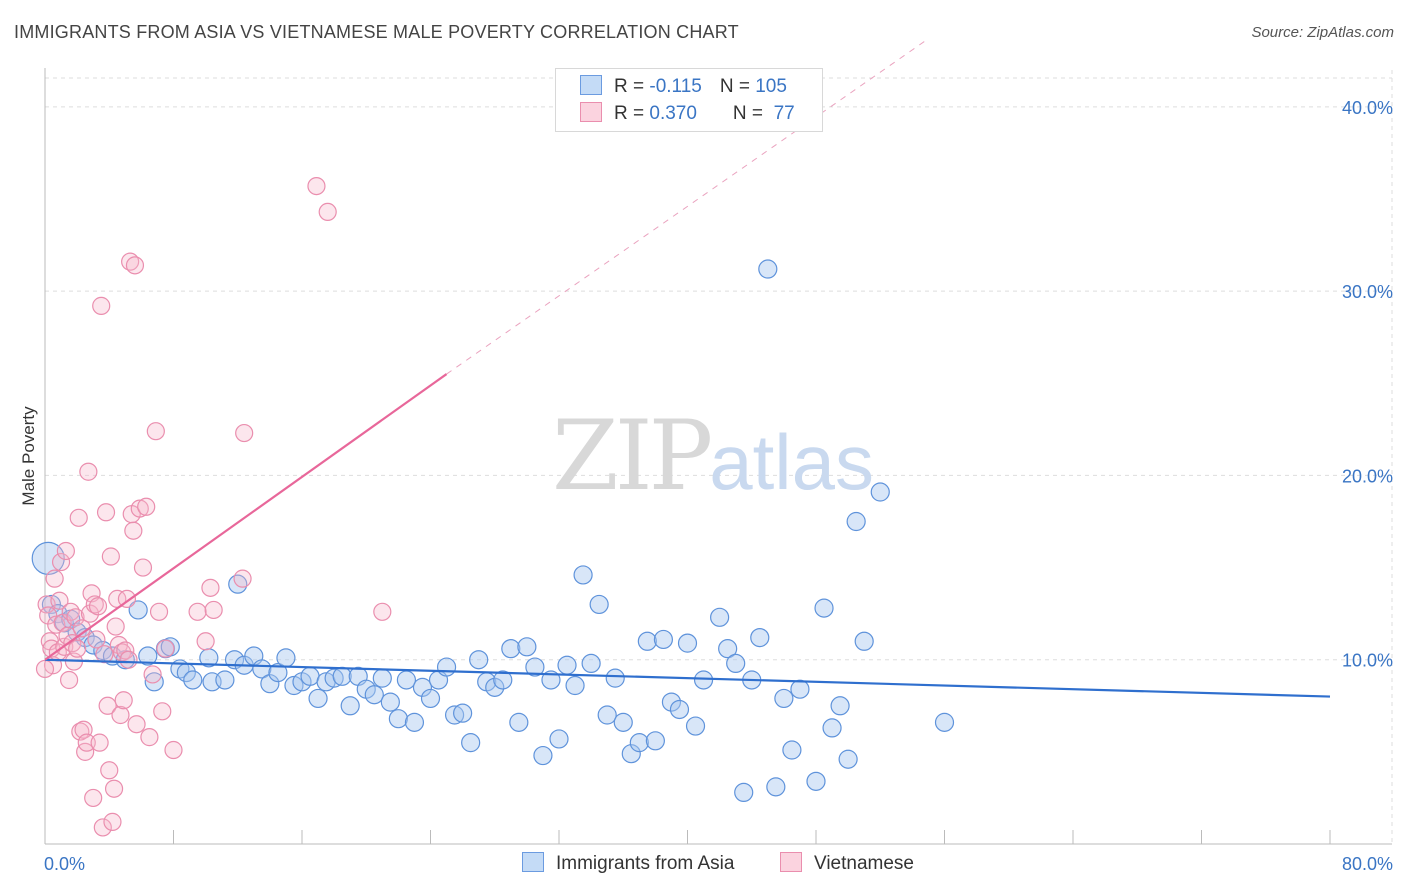  What do you see at coordinates (781, 113) in the screenshot?
I see `legend-n-value: 77` at bounding box center [781, 113].